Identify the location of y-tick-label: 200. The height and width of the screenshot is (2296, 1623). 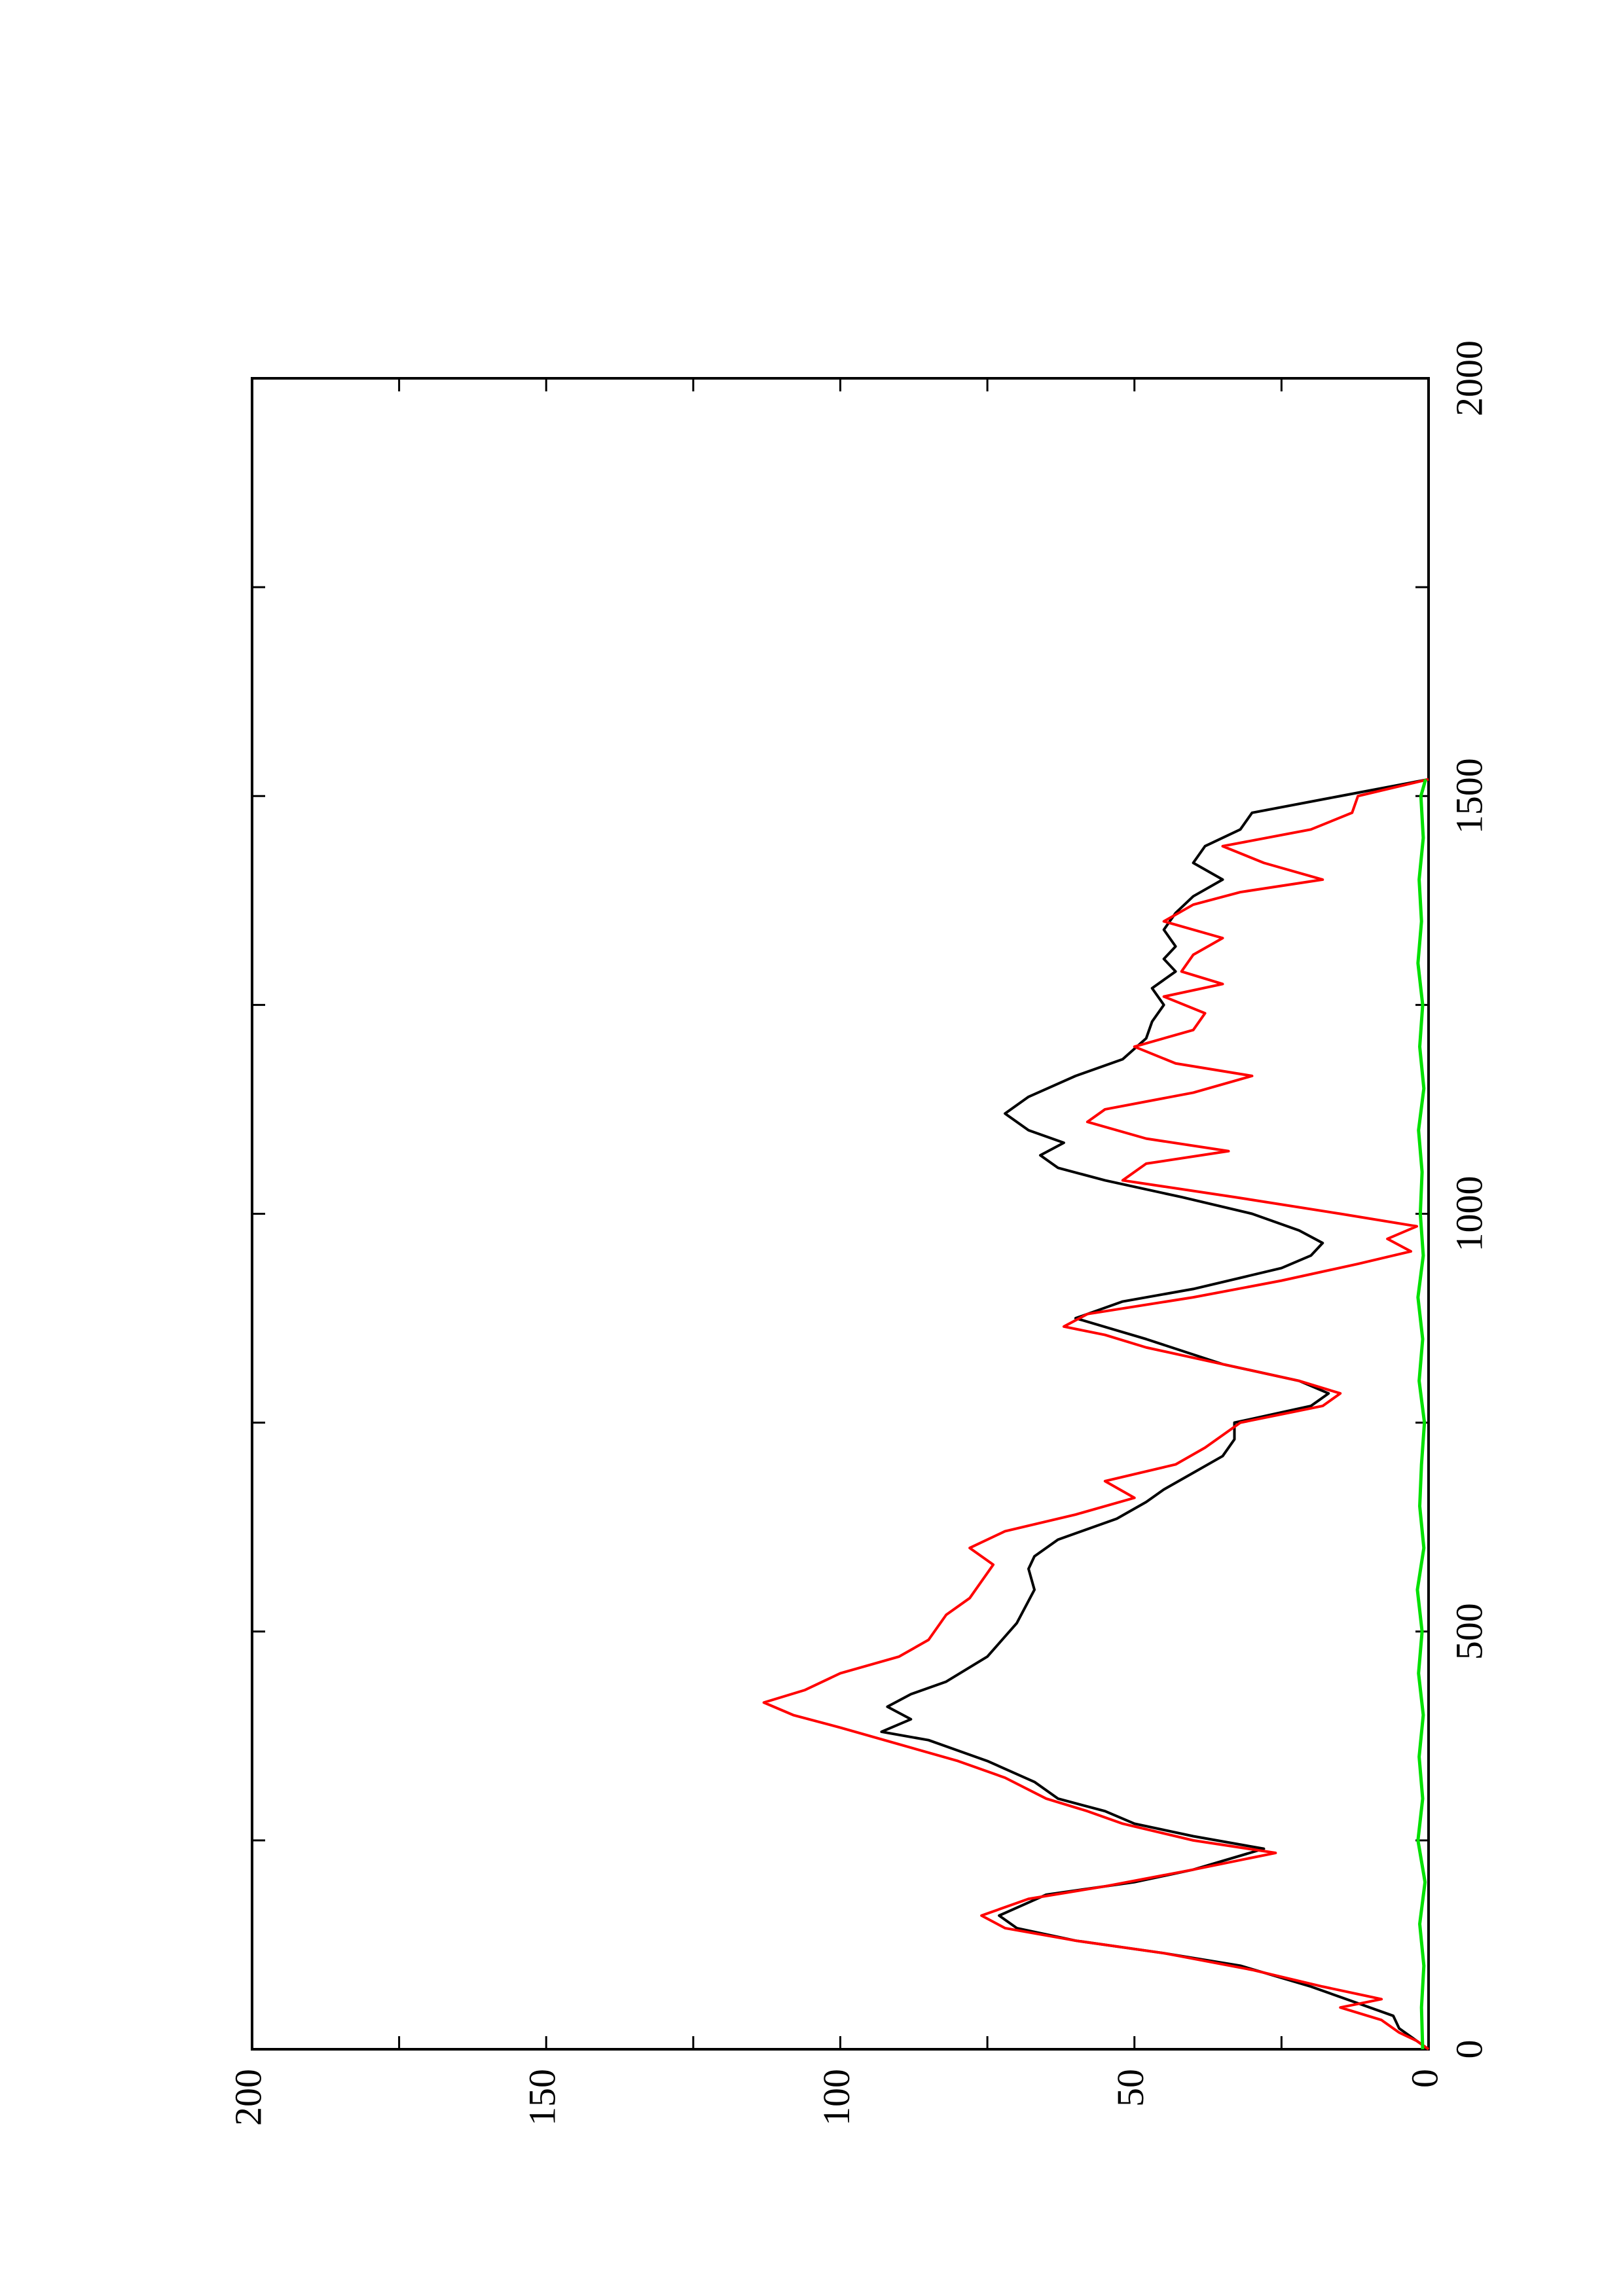
(248, 2097).